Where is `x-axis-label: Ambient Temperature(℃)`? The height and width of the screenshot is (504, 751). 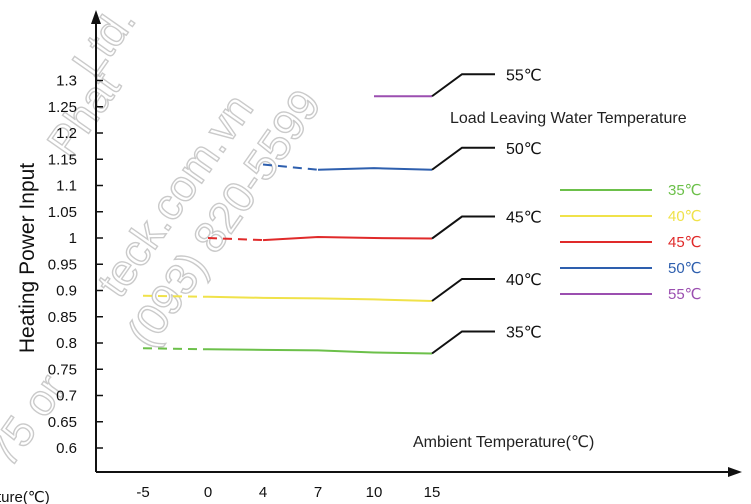 x-axis-label: Ambient Temperature(℃) is located at coordinates (503, 442).